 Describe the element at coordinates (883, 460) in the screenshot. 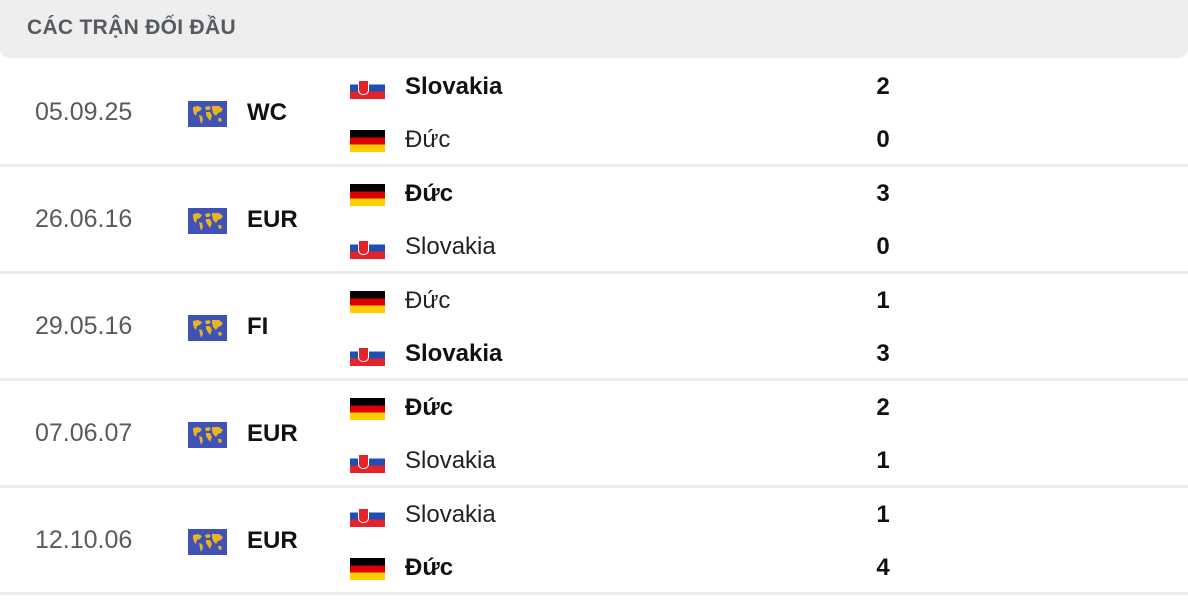

I see `away-score: 1` at that location.